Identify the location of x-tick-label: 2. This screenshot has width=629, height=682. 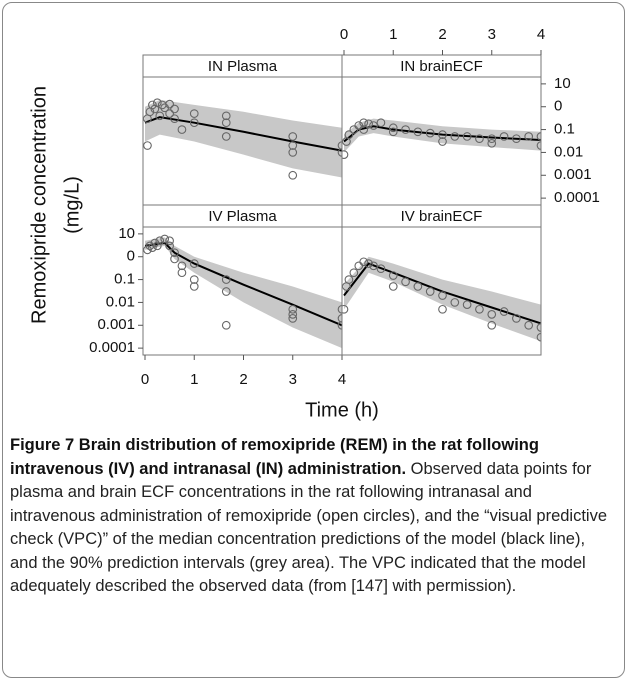
(442, 34).